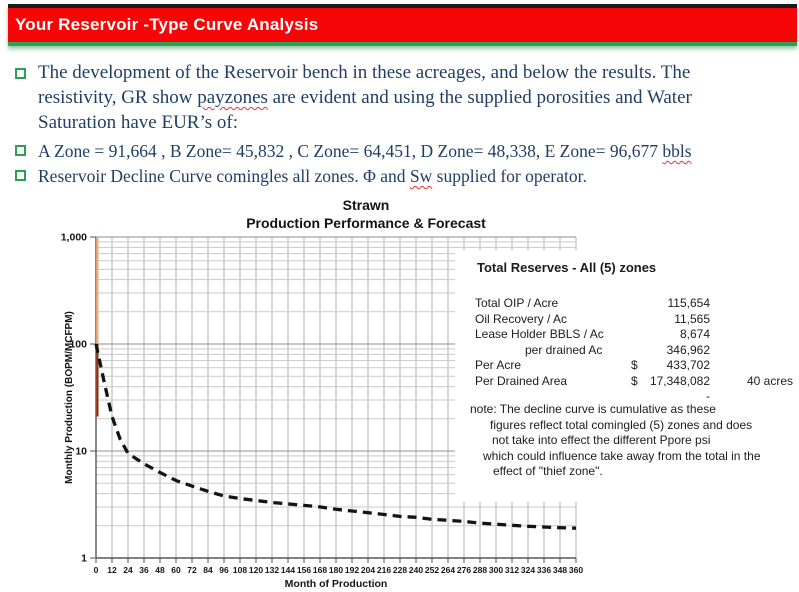 The image size is (799, 592). I want to click on x-tick-label: 228, so click(400, 570).